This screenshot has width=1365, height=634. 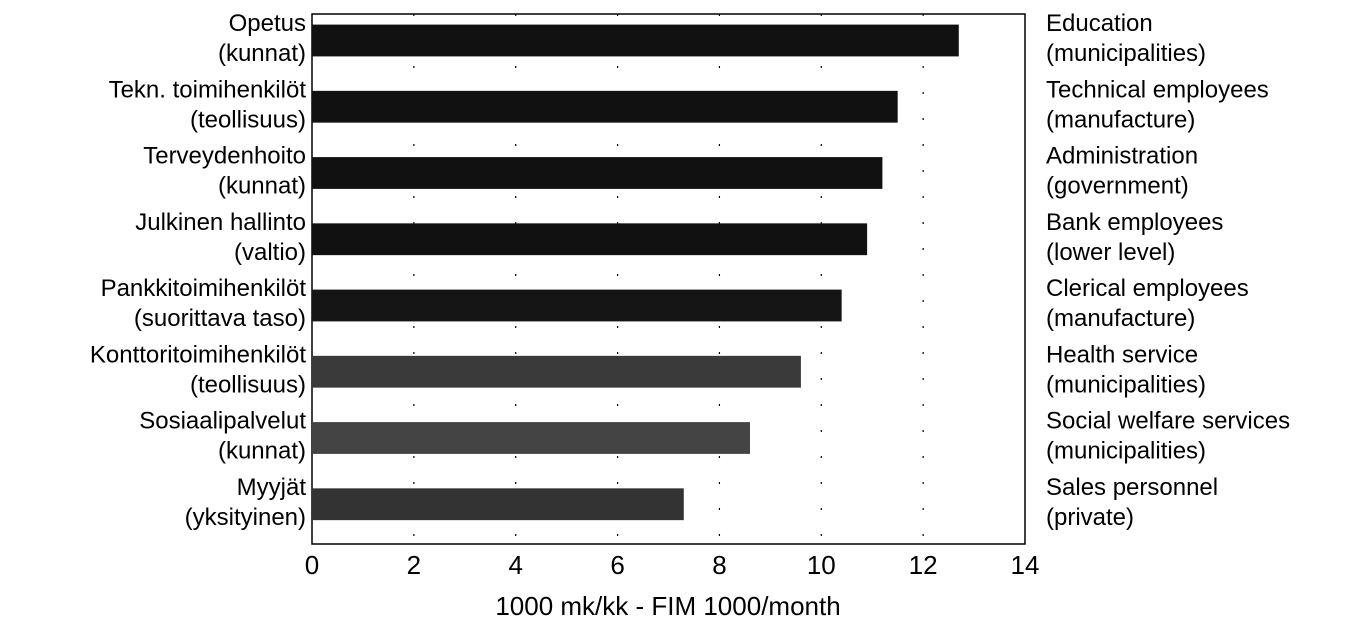 What do you see at coordinates (672, 565) in the screenshot?
I see `x-tick-labels: 0 2 4 6 8 10 12 14` at bounding box center [672, 565].